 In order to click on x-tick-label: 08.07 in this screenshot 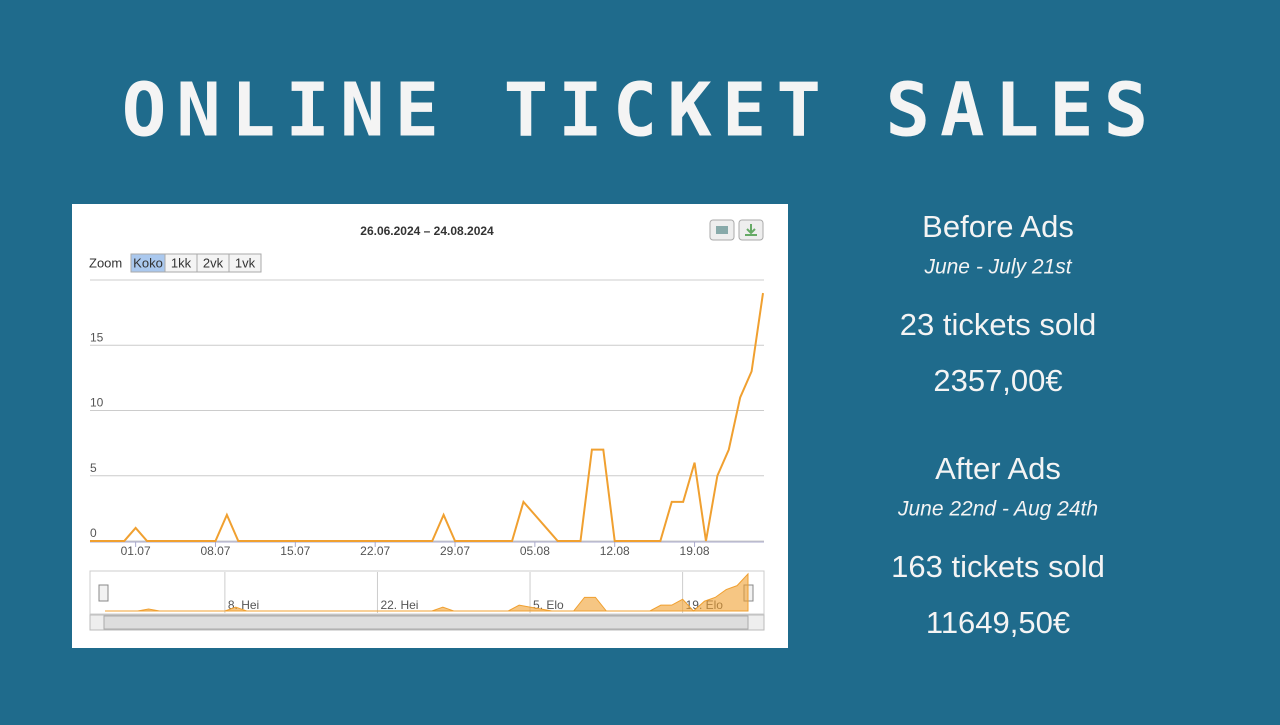, I will do `click(215, 551)`.